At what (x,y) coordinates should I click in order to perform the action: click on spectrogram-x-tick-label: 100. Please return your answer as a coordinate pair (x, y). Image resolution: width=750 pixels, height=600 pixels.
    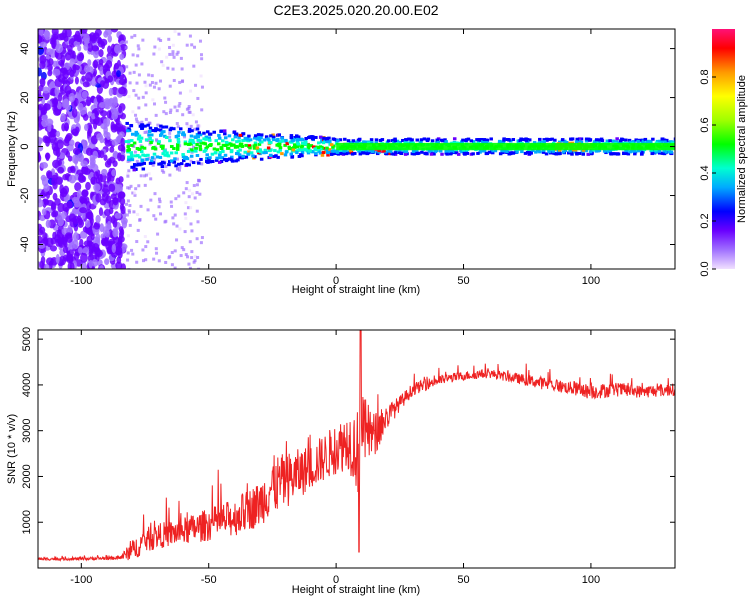
    Looking at the image, I should click on (591, 281).